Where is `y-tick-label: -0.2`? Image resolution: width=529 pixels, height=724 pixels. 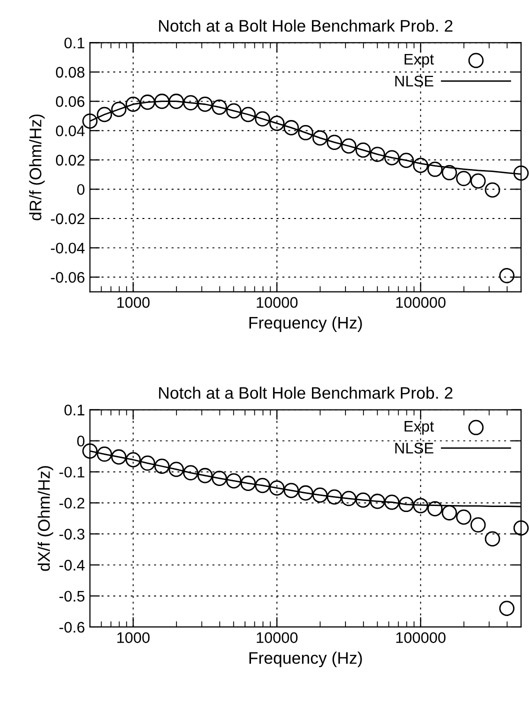
y-tick-label: -0.2 is located at coordinates (71, 503).